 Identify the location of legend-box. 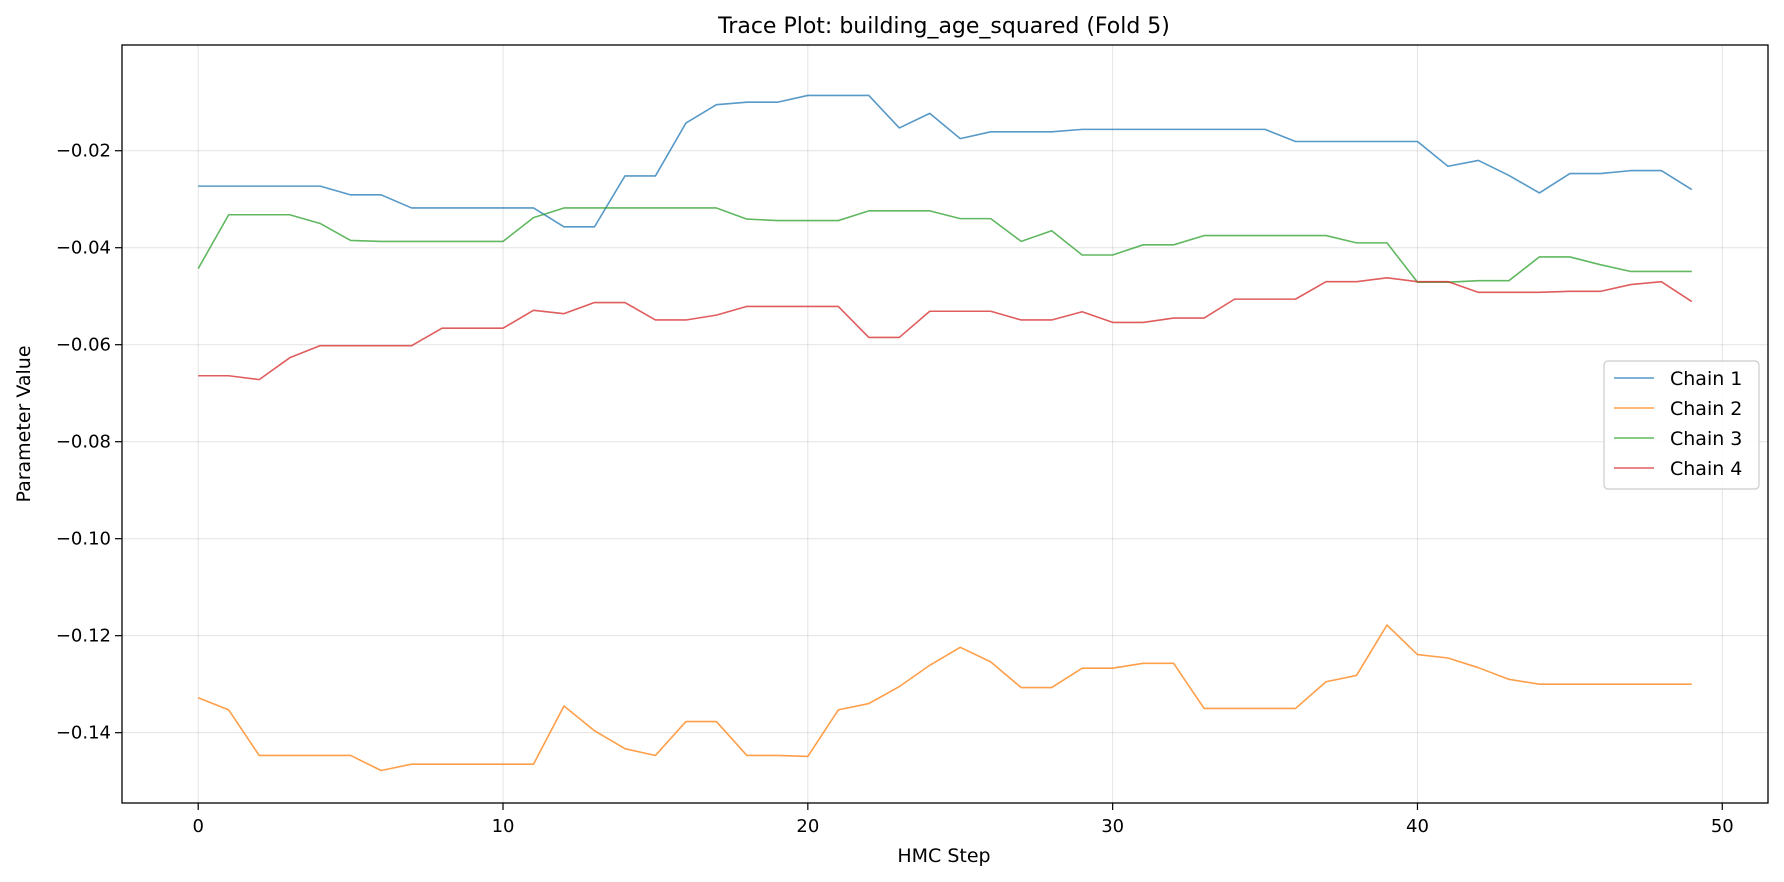
(1681, 425).